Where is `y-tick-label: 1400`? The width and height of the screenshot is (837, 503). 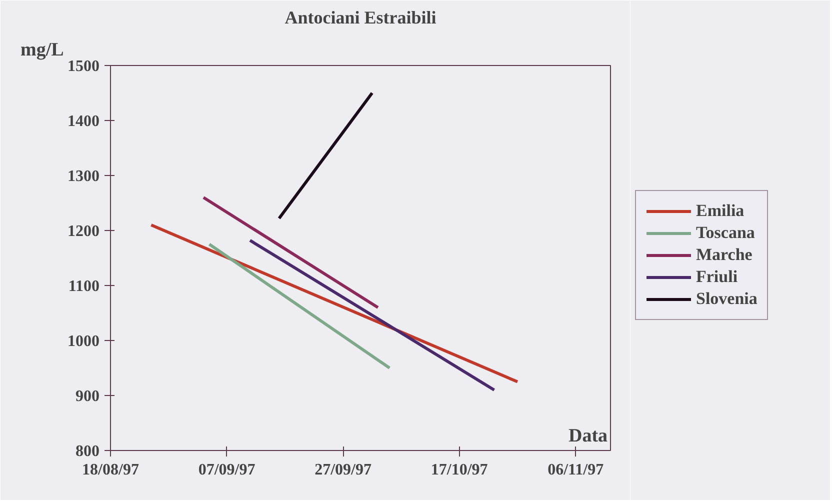
y-tick-label: 1400 is located at coordinates (84, 121).